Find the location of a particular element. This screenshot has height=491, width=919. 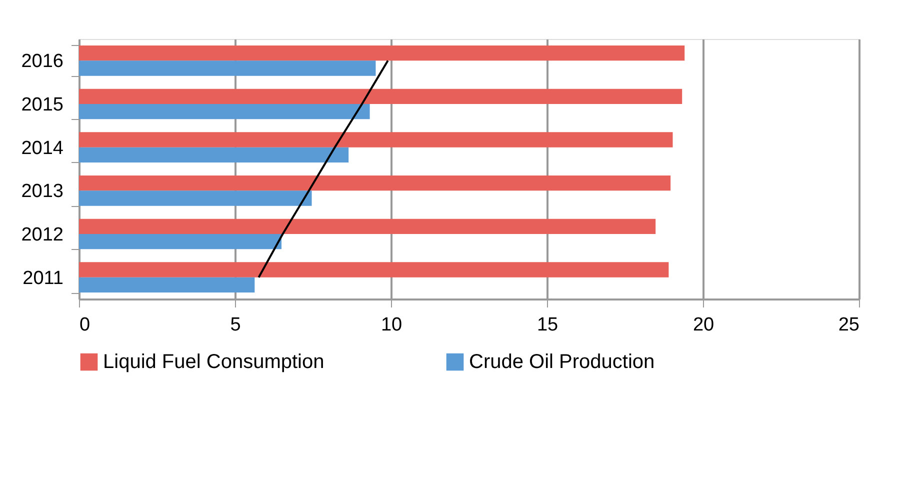

x-tick-label: 25 is located at coordinates (849, 325).